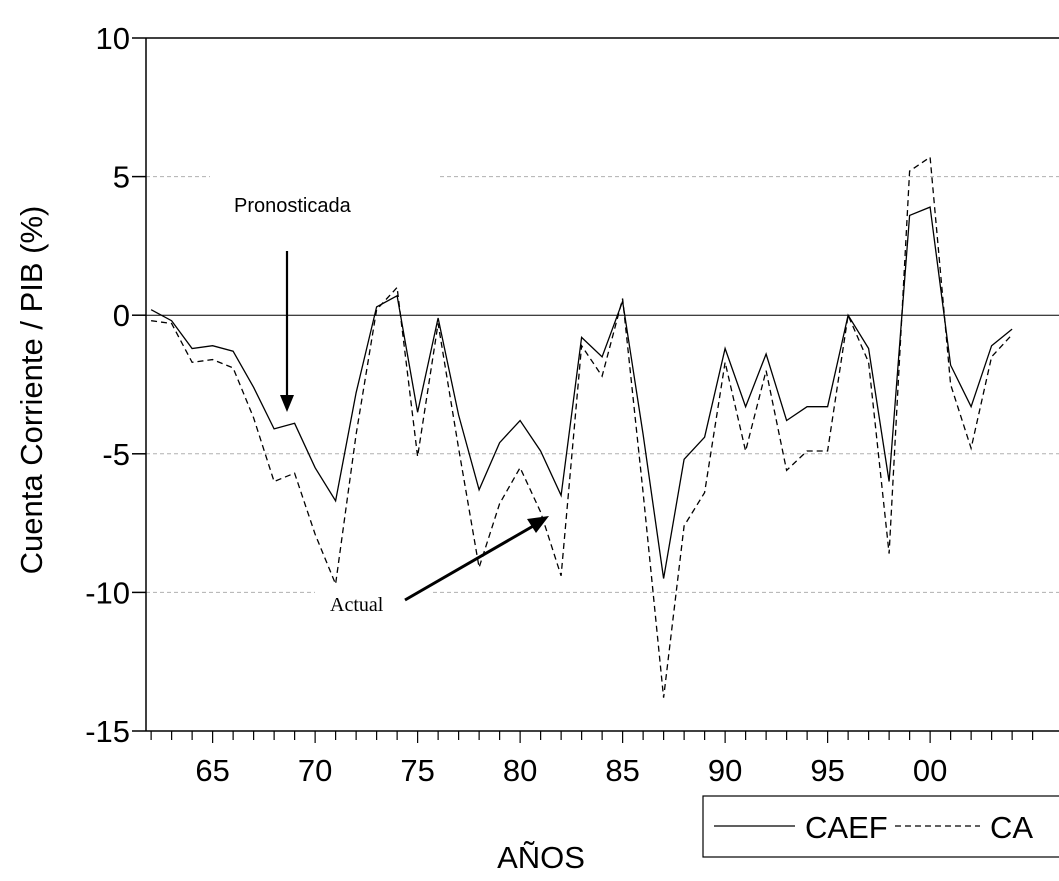 The width and height of the screenshot is (1059, 881). What do you see at coordinates (417, 770) in the screenshot?
I see `x-tick-label: 75` at bounding box center [417, 770].